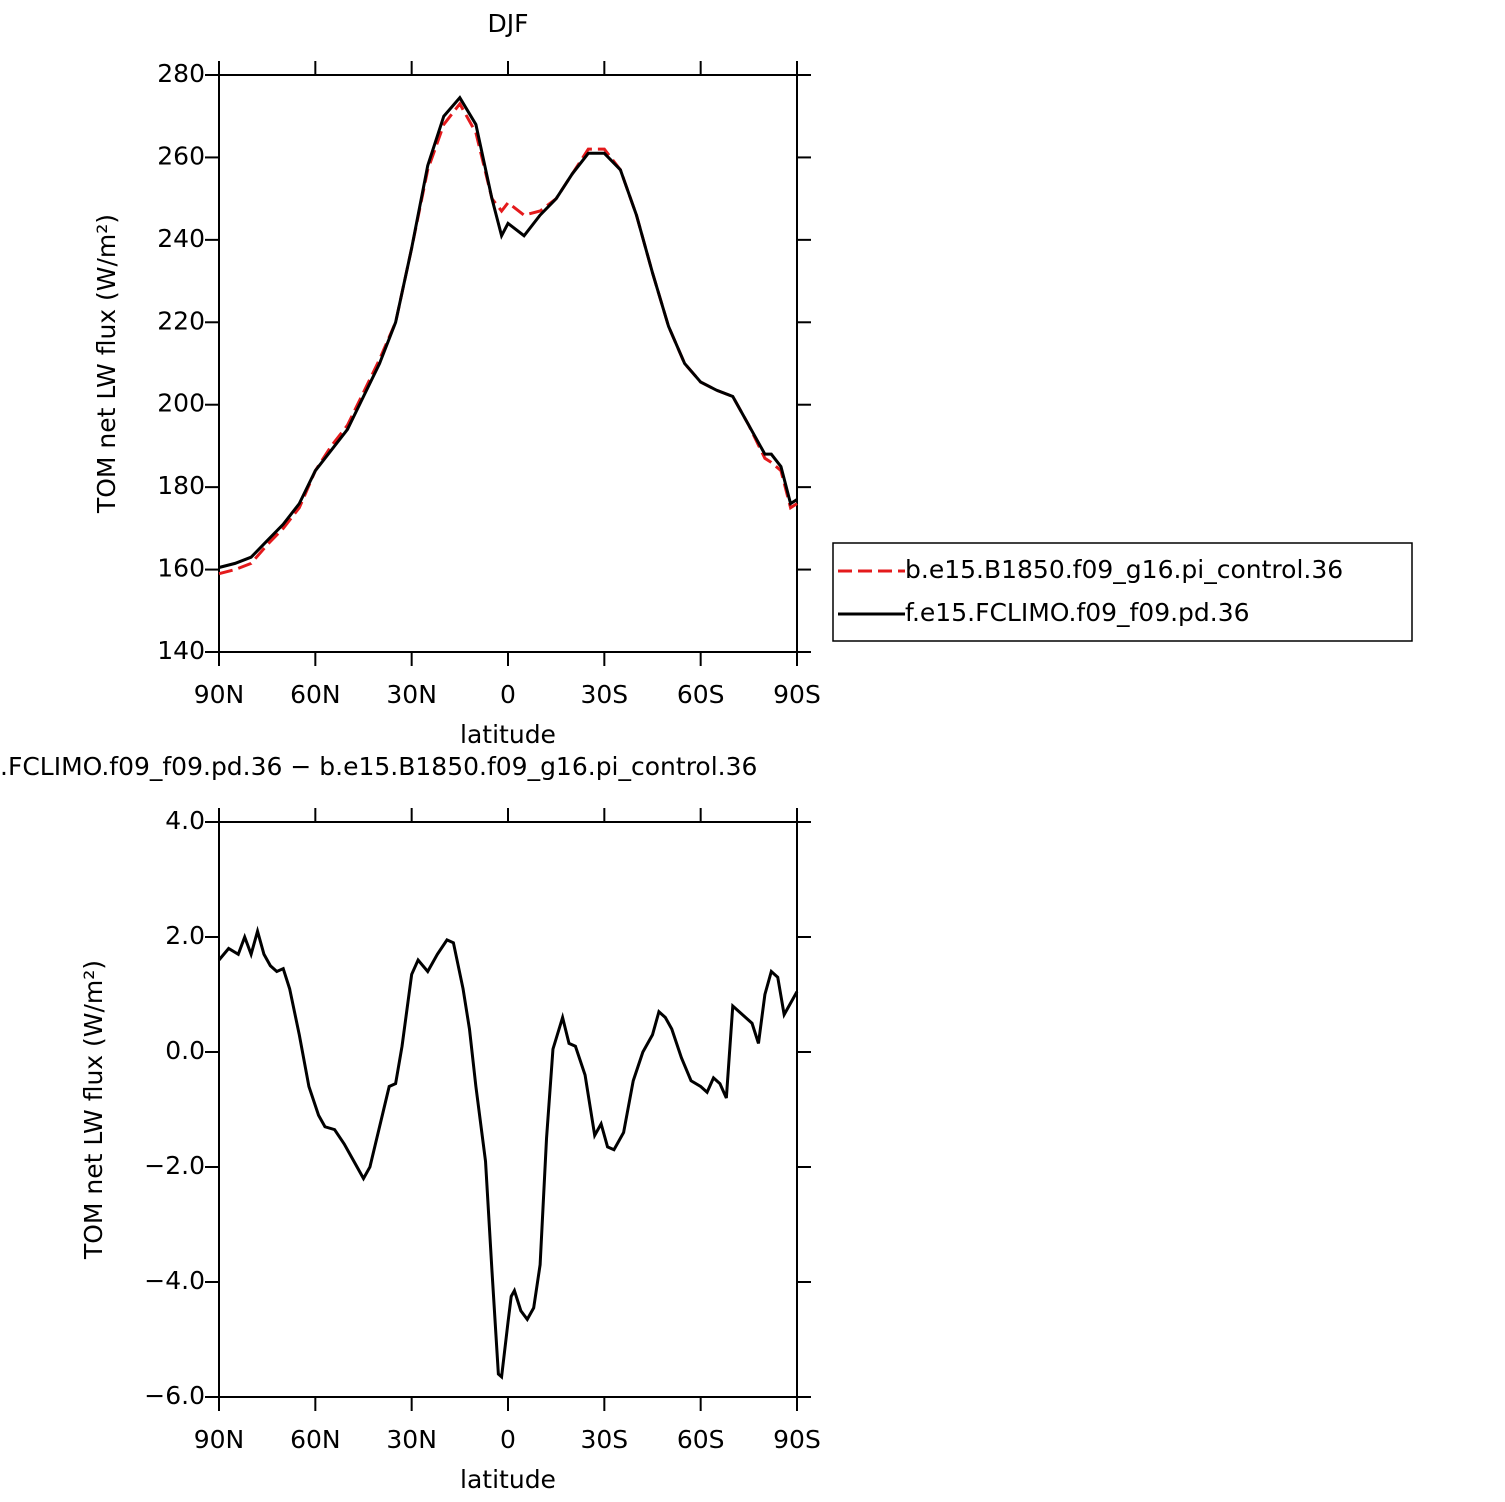  Describe the element at coordinates (185, 935) in the screenshot. I see `y-tick-label: 2.0` at that location.